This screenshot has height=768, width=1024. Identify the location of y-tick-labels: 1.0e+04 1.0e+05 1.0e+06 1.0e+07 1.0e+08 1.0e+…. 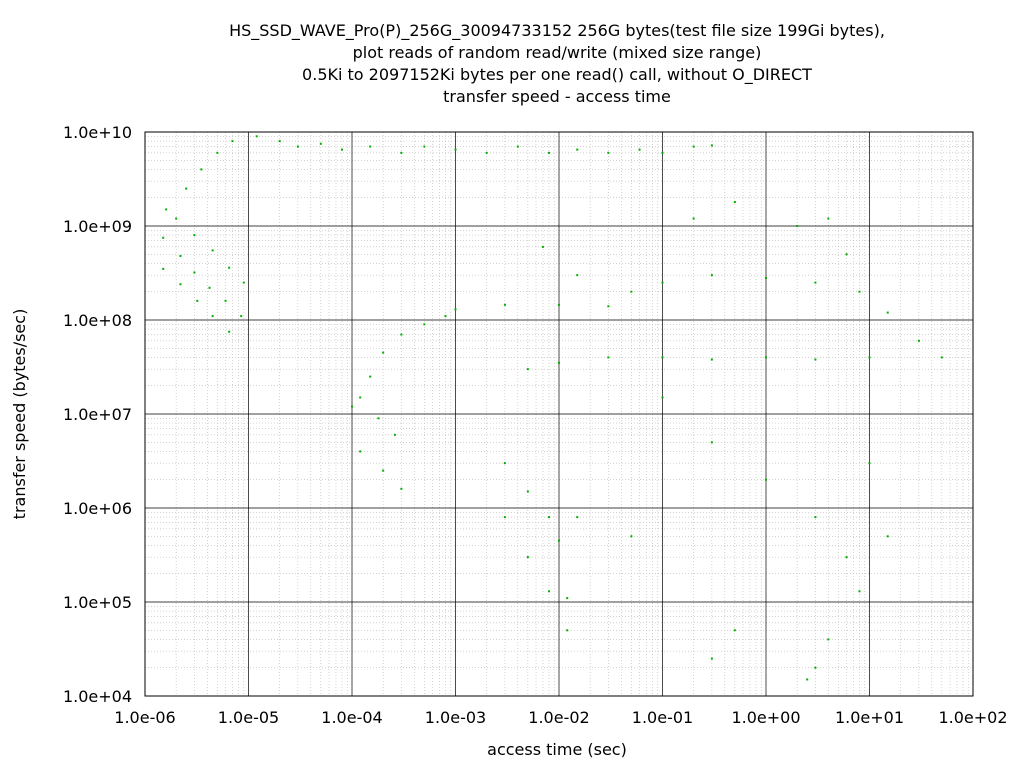
(97, 414).